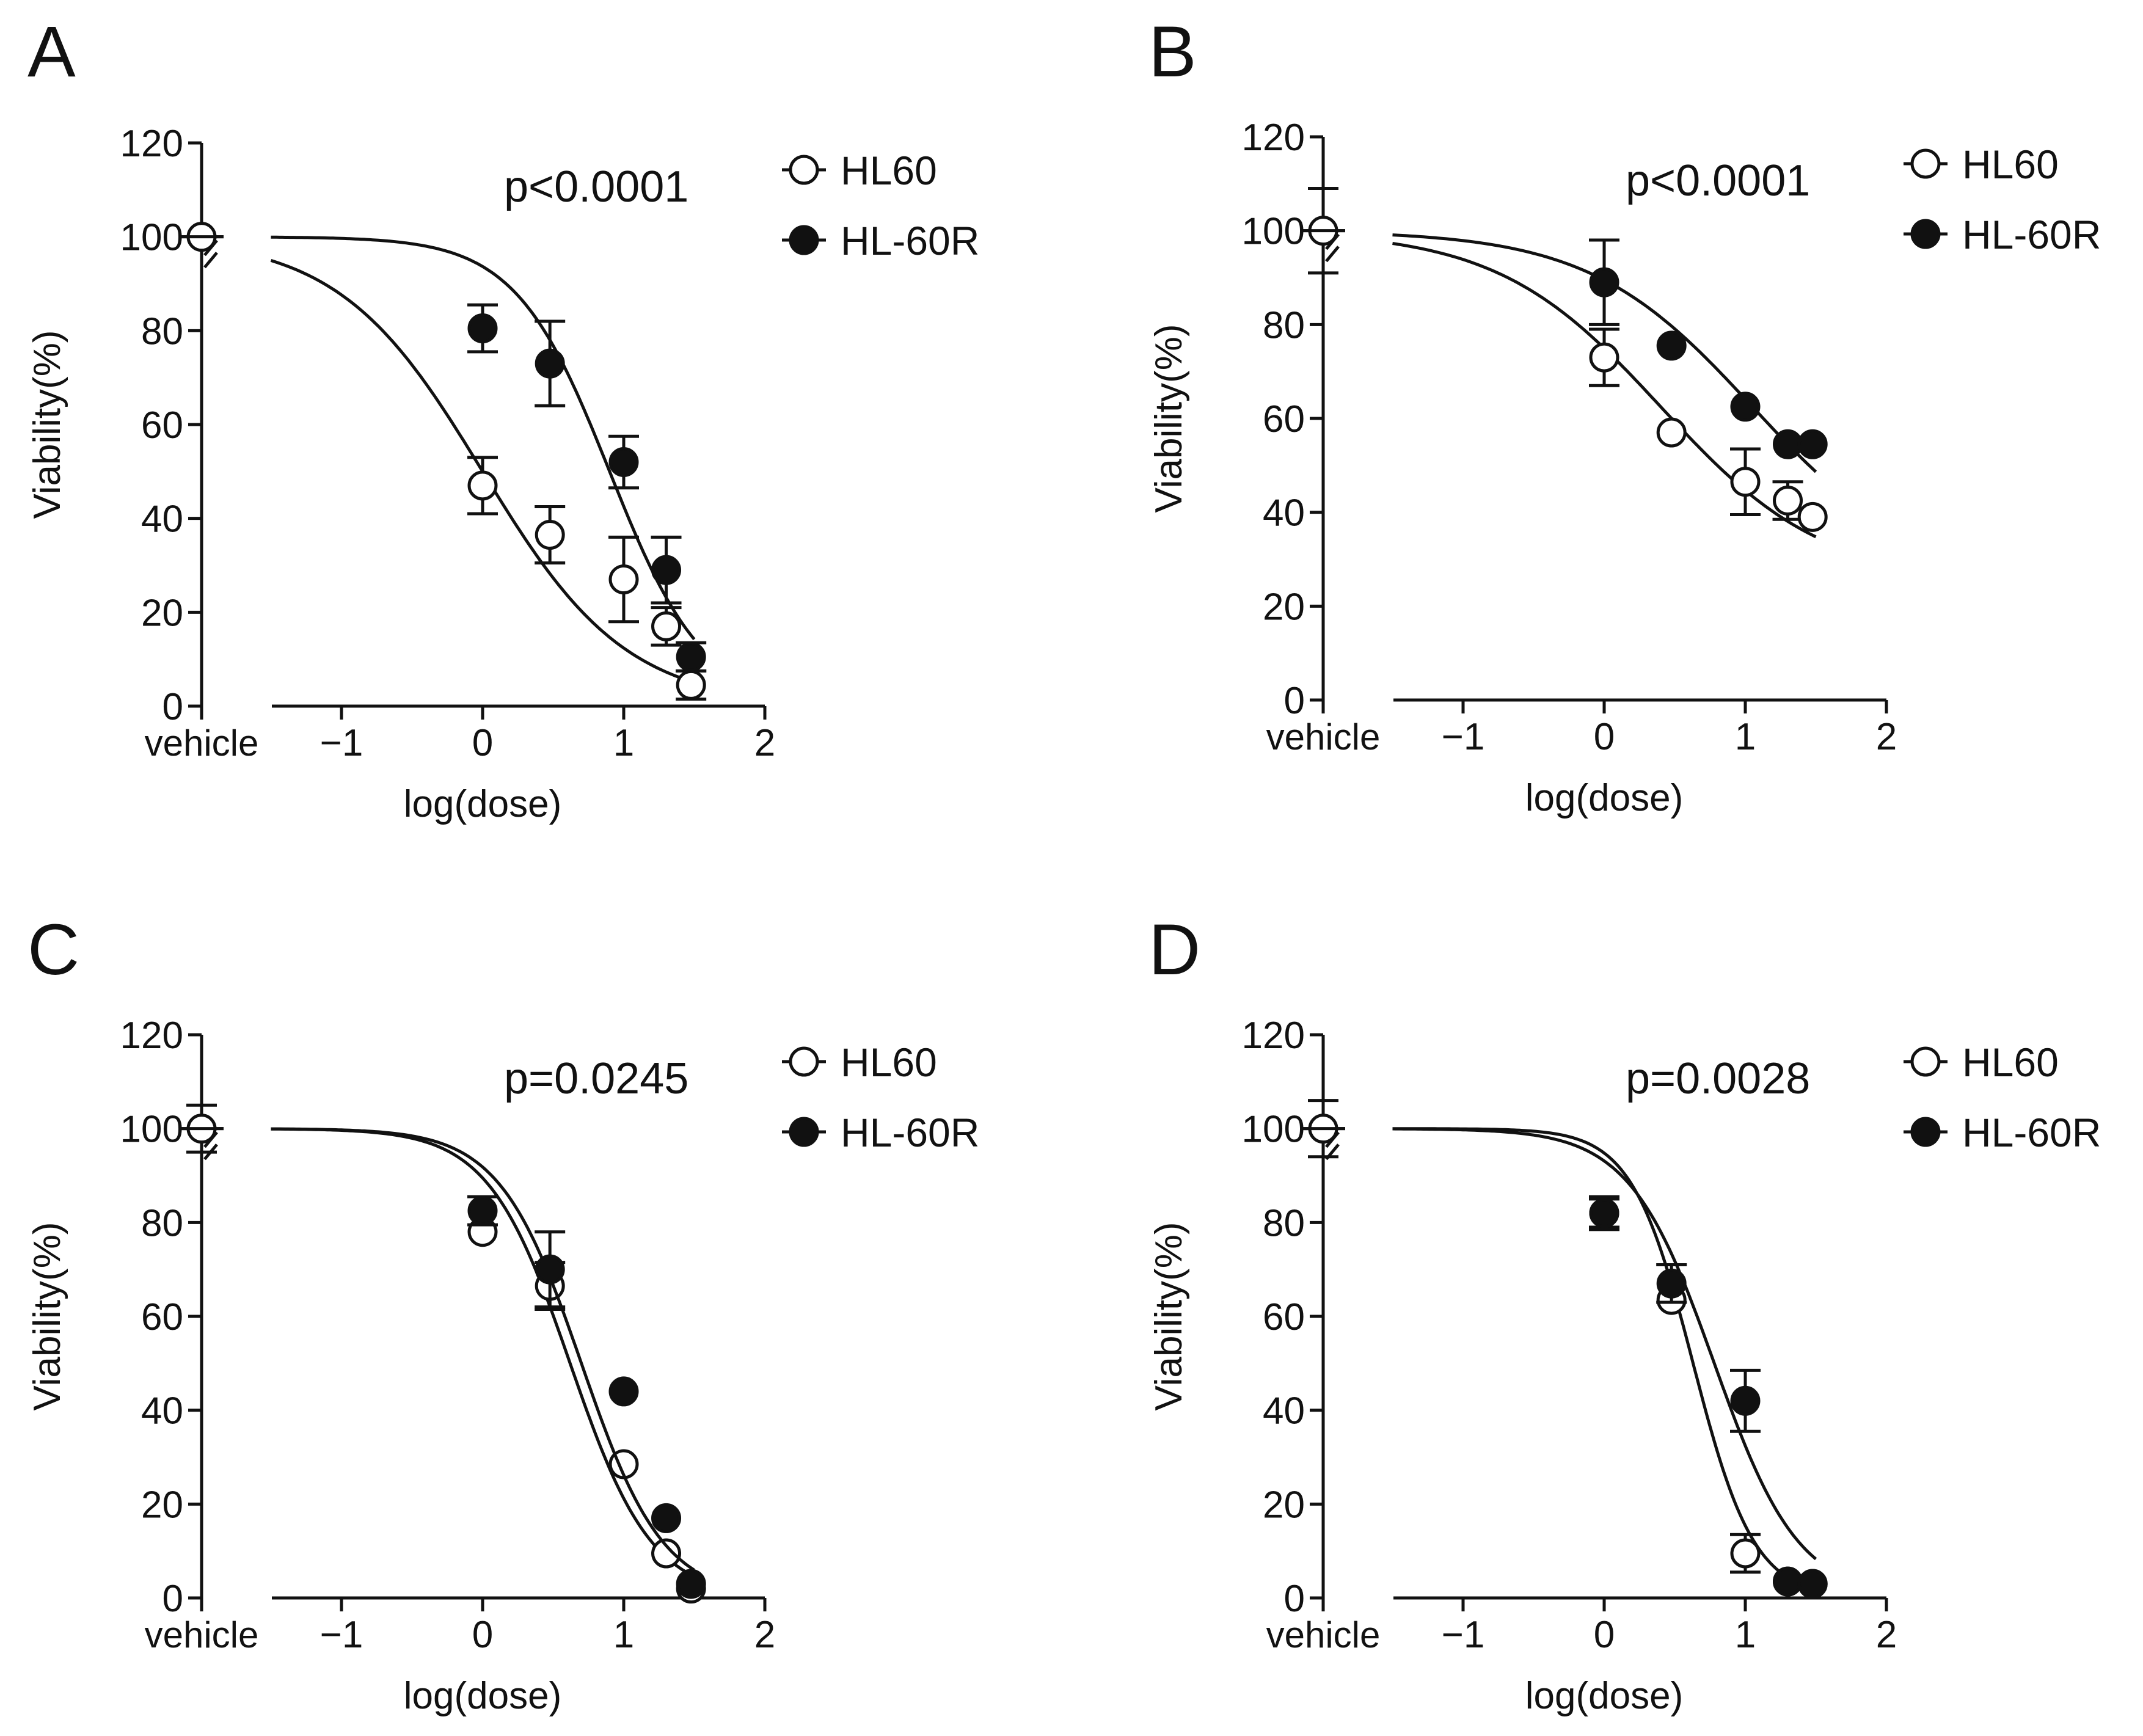 The width and height of the screenshot is (2143, 1736). Describe the element at coordinates (1332, 255) in the screenshot. I see `axis-break-mark` at that location.